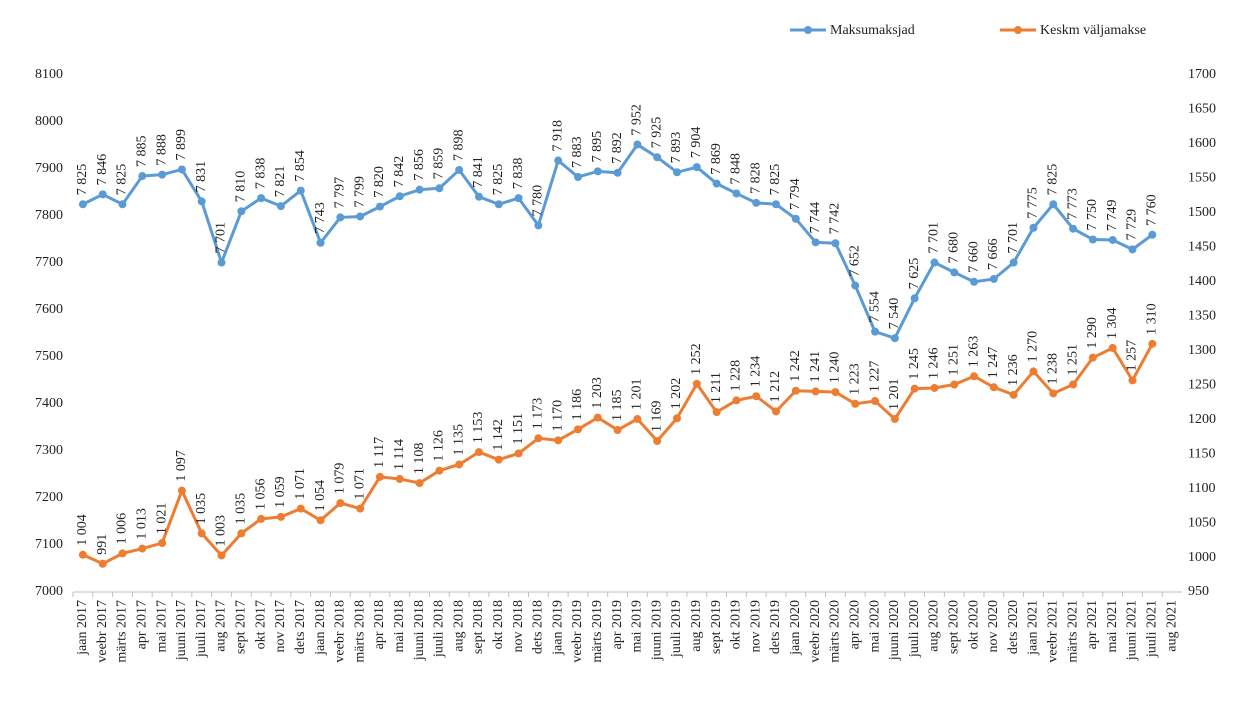 The width and height of the screenshot is (1250, 728). I want to click on x-tick-label: dets 2017, so click(300, 627).